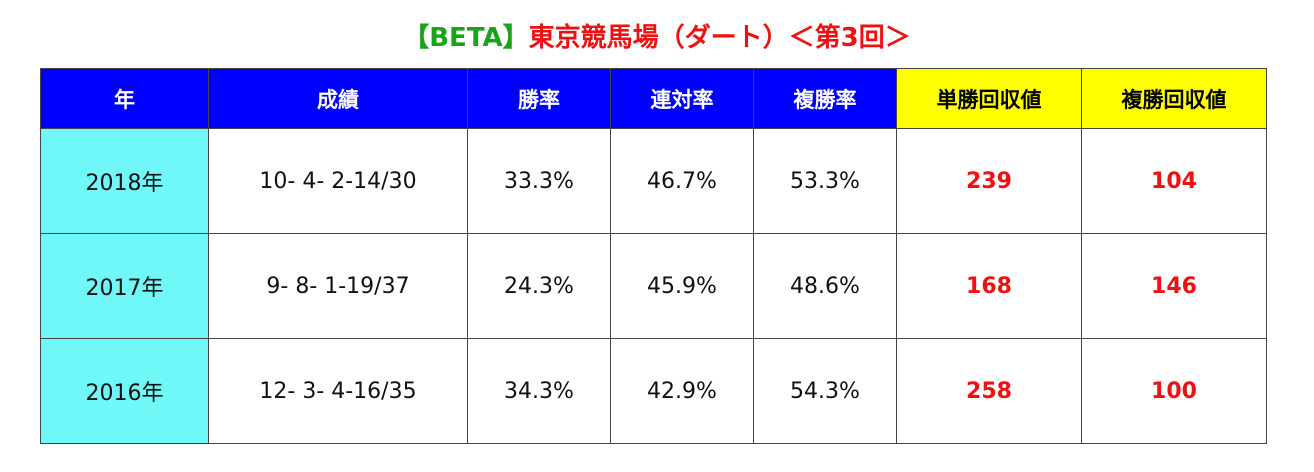  Describe the element at coordinates (1174, 391) in the screenshot. I see `table-cell: 100` at that location.